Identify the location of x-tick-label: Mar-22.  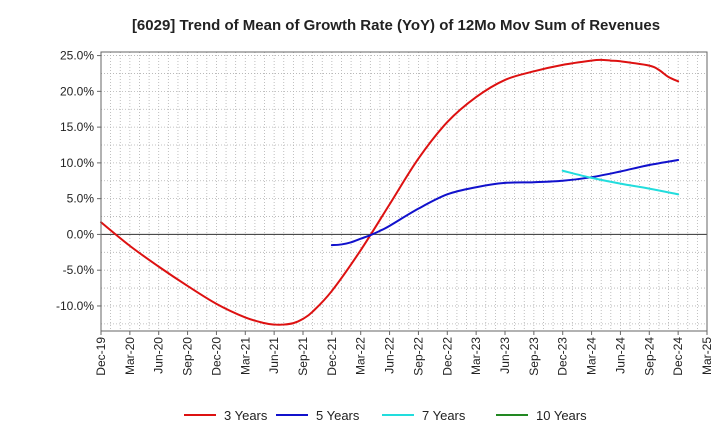
(361, 356).